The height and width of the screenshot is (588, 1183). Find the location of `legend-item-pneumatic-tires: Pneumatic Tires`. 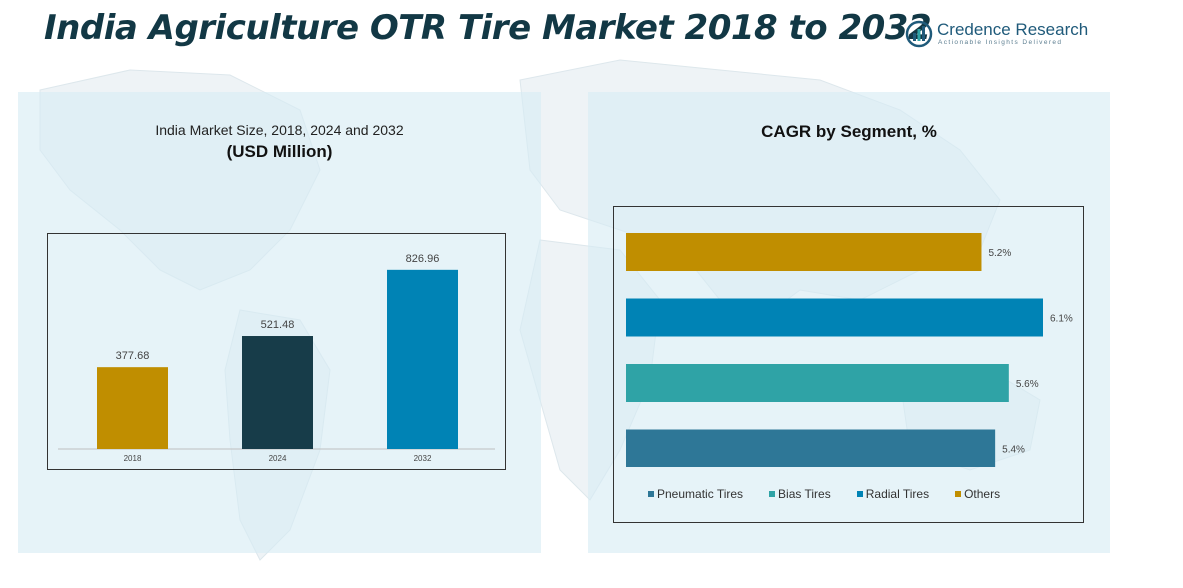

legend-item-pneumatic-tires: Pneumatic Tires is located at coordinates (695, 494).